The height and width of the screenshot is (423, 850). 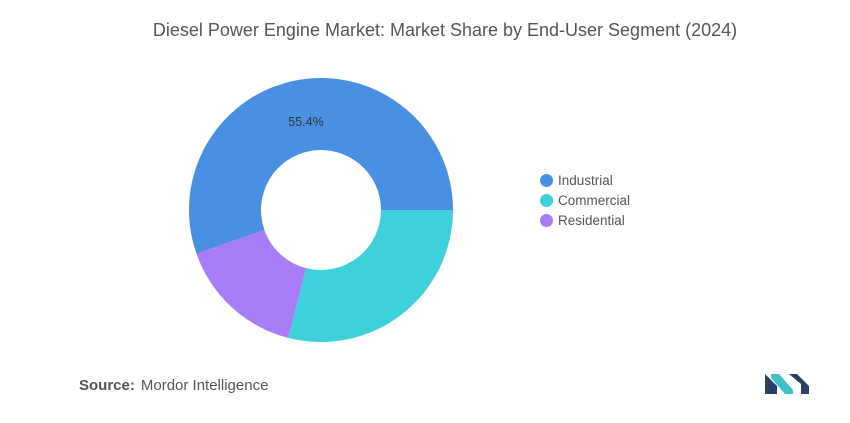 I want to click on logo-mid-shape, so click(x=782, y=384).